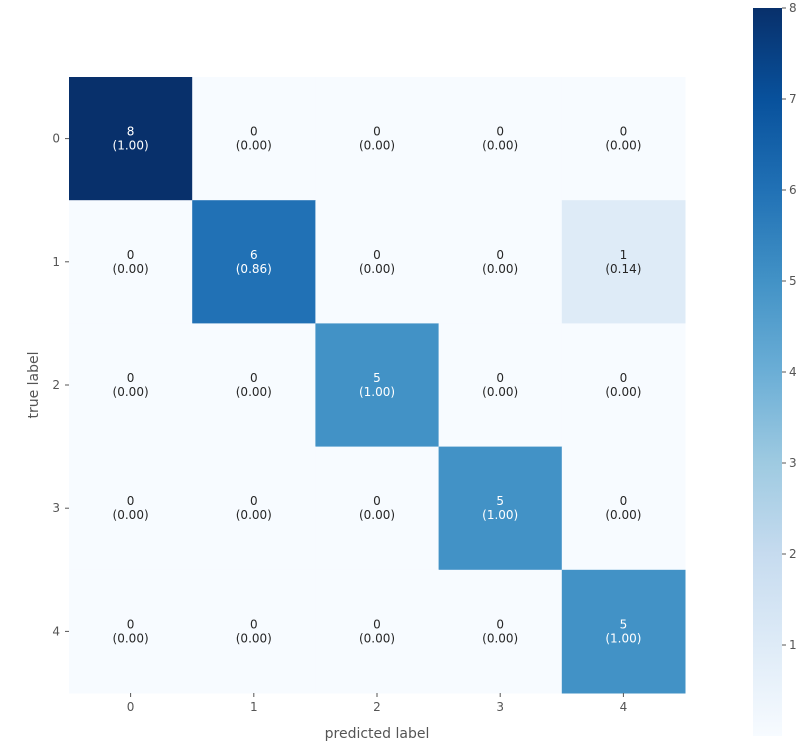 The width and height of the screenshot is (799, 745). Describe the element at coordinates (793, 372) in the screenshot. I see `colorbar-tick-label: 4` at that location.